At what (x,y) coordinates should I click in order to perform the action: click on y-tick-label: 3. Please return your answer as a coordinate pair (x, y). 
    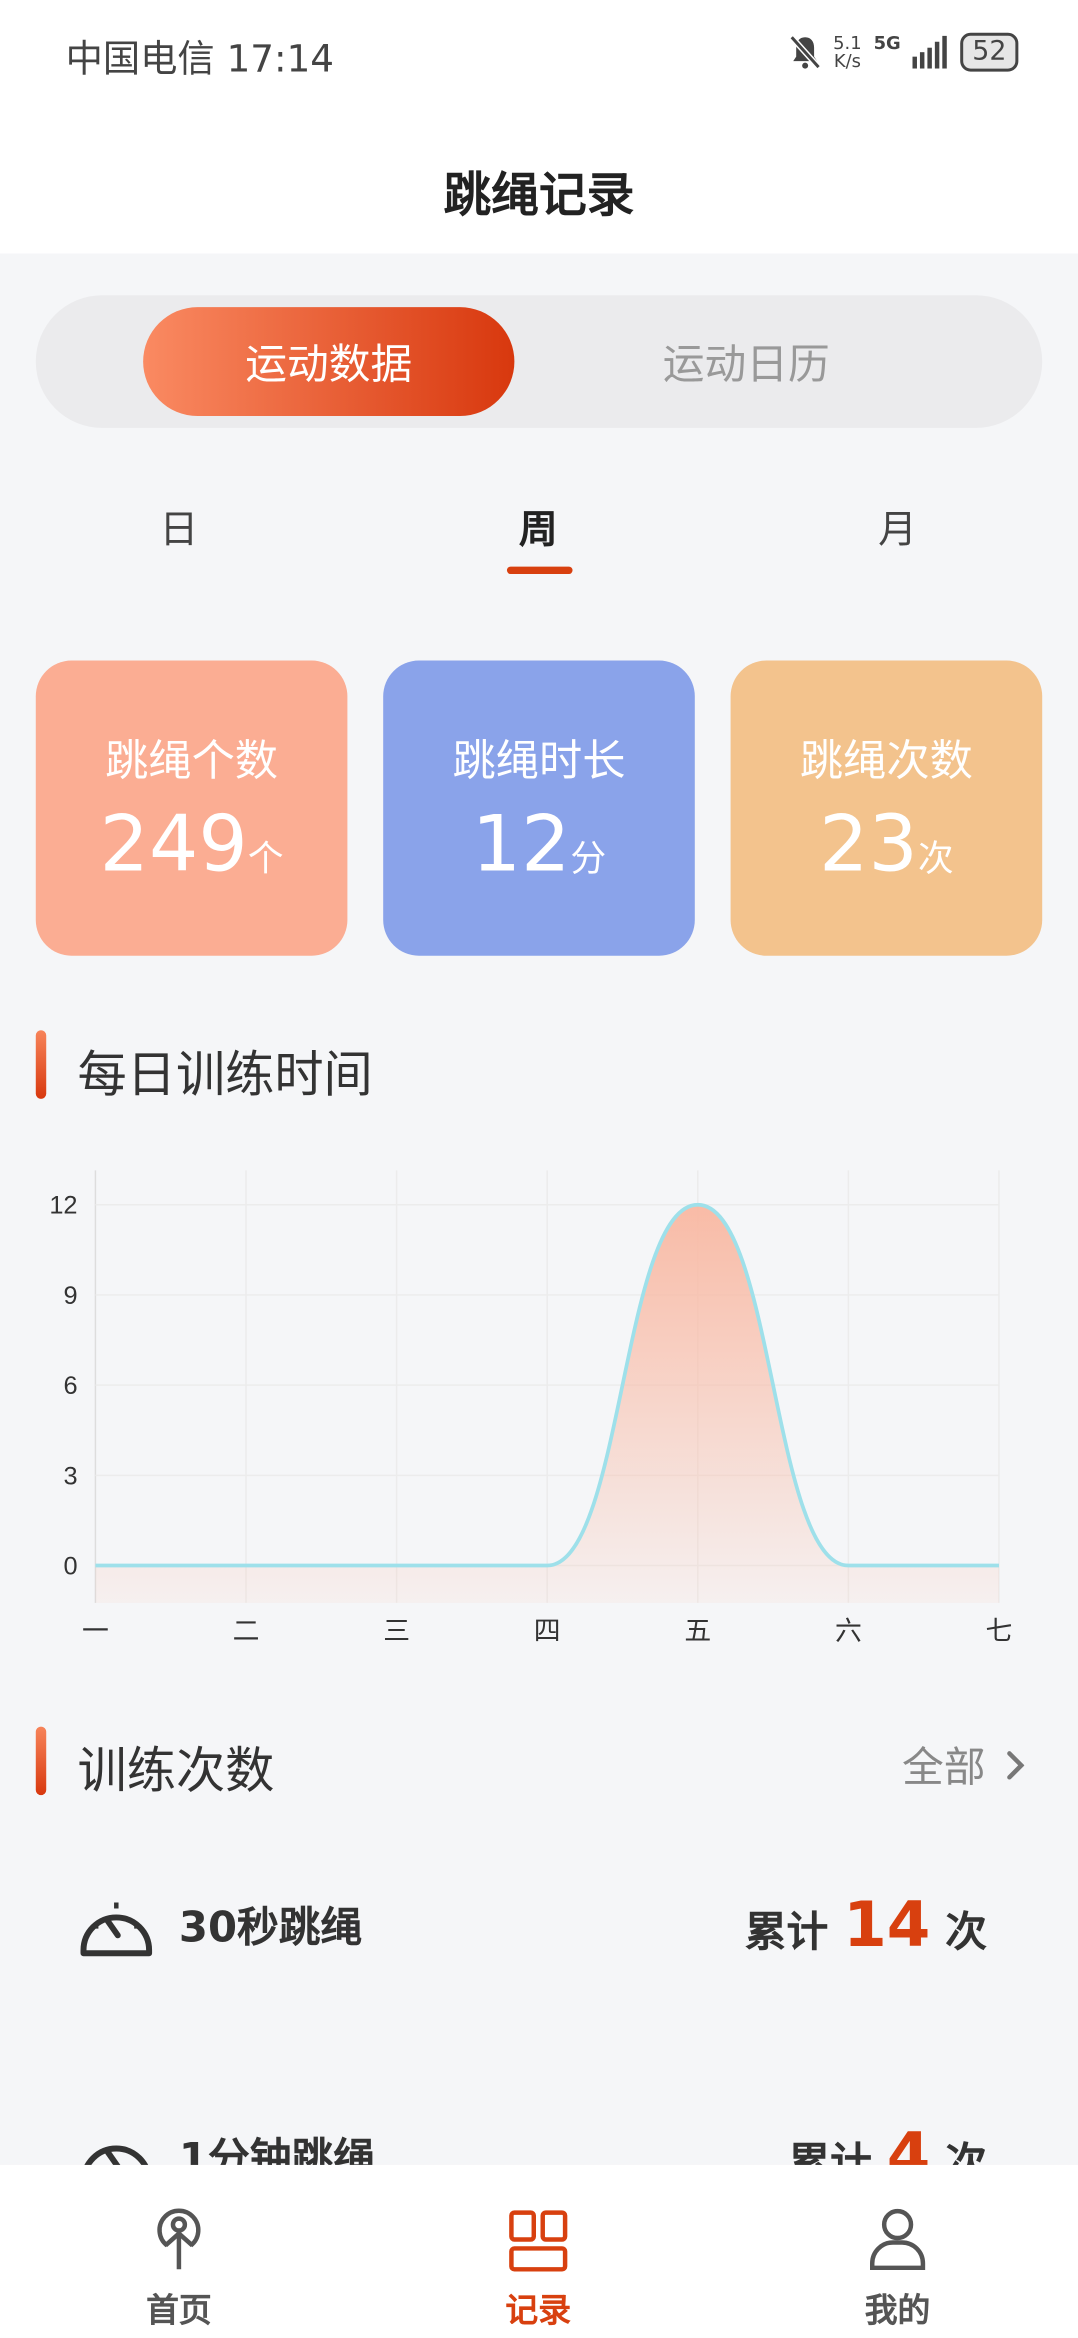
    Looking at the image, I should click on (70, 1476).